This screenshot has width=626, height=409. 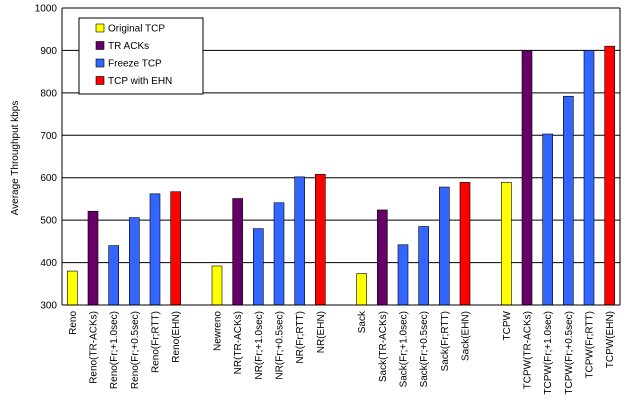 I want to click on legend-label: Freeze TCP, so click(x=135, y=64).